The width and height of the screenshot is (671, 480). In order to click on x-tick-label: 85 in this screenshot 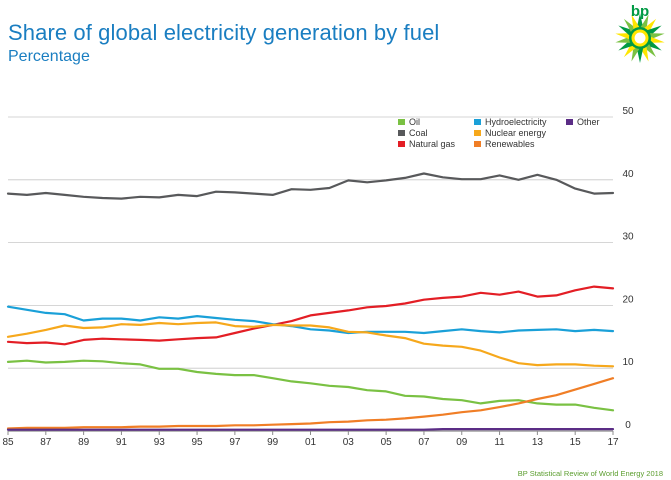, I will do `click(8, 442)`.